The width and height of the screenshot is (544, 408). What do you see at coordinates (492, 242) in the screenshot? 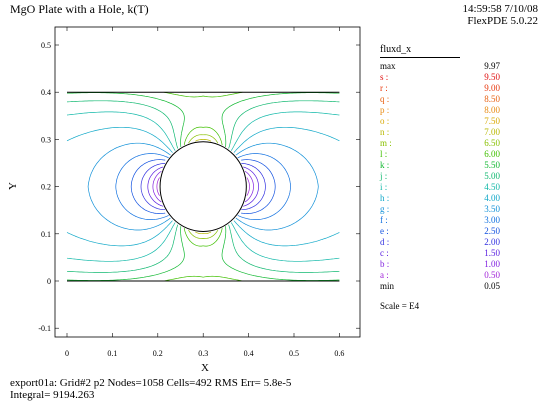
I see `legend-level-value: 2.00` at bounding box center [492, 242].